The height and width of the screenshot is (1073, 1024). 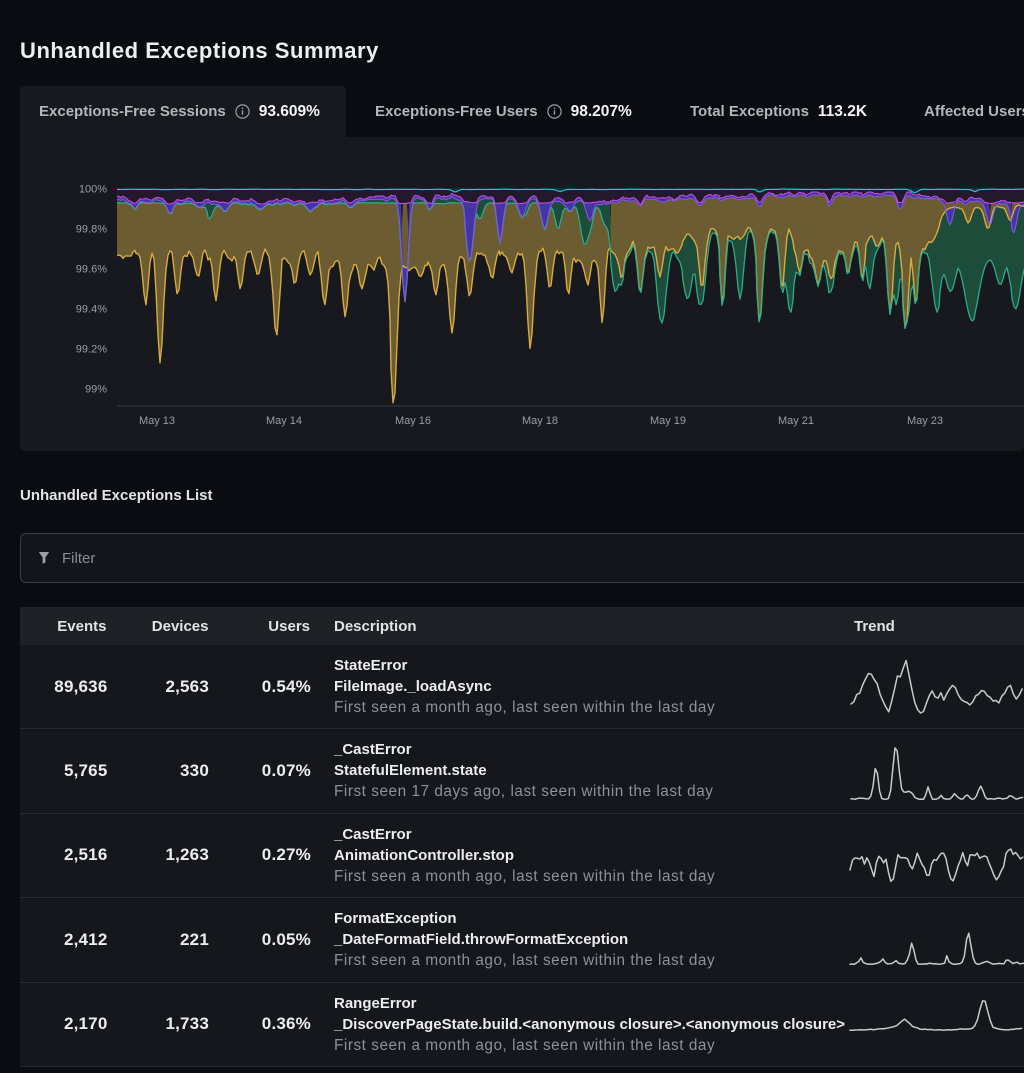 What do you see at coordinates (96, 390) in the screenshot?
I see `svg-text: 99%` at bounding box center [96, 390].